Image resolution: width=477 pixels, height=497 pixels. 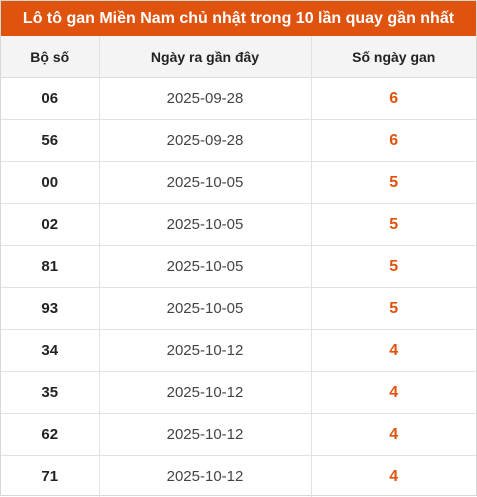 What do you see at coordinates (205, 57) in the screenshot?
I see `column-header-date: Ngày ra gần đây` at bounding box center [205, 57].